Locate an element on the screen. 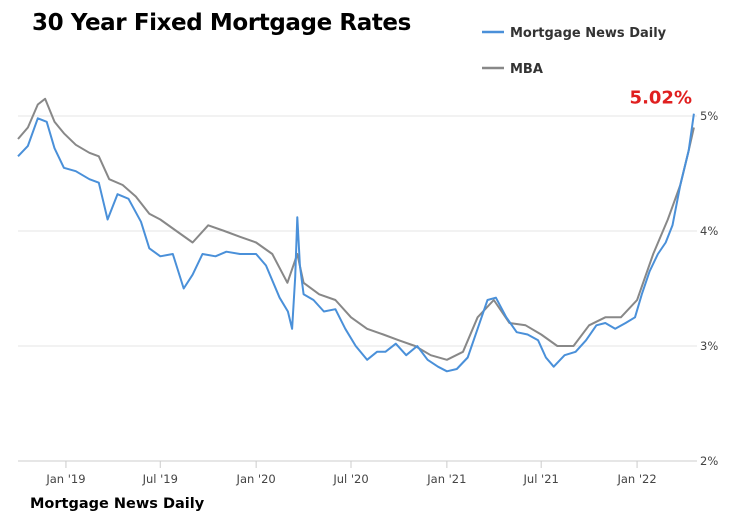 This screenshot has height=527, width=743. legend-label: Mortgage News Daily is located at coordinates (588, 33).